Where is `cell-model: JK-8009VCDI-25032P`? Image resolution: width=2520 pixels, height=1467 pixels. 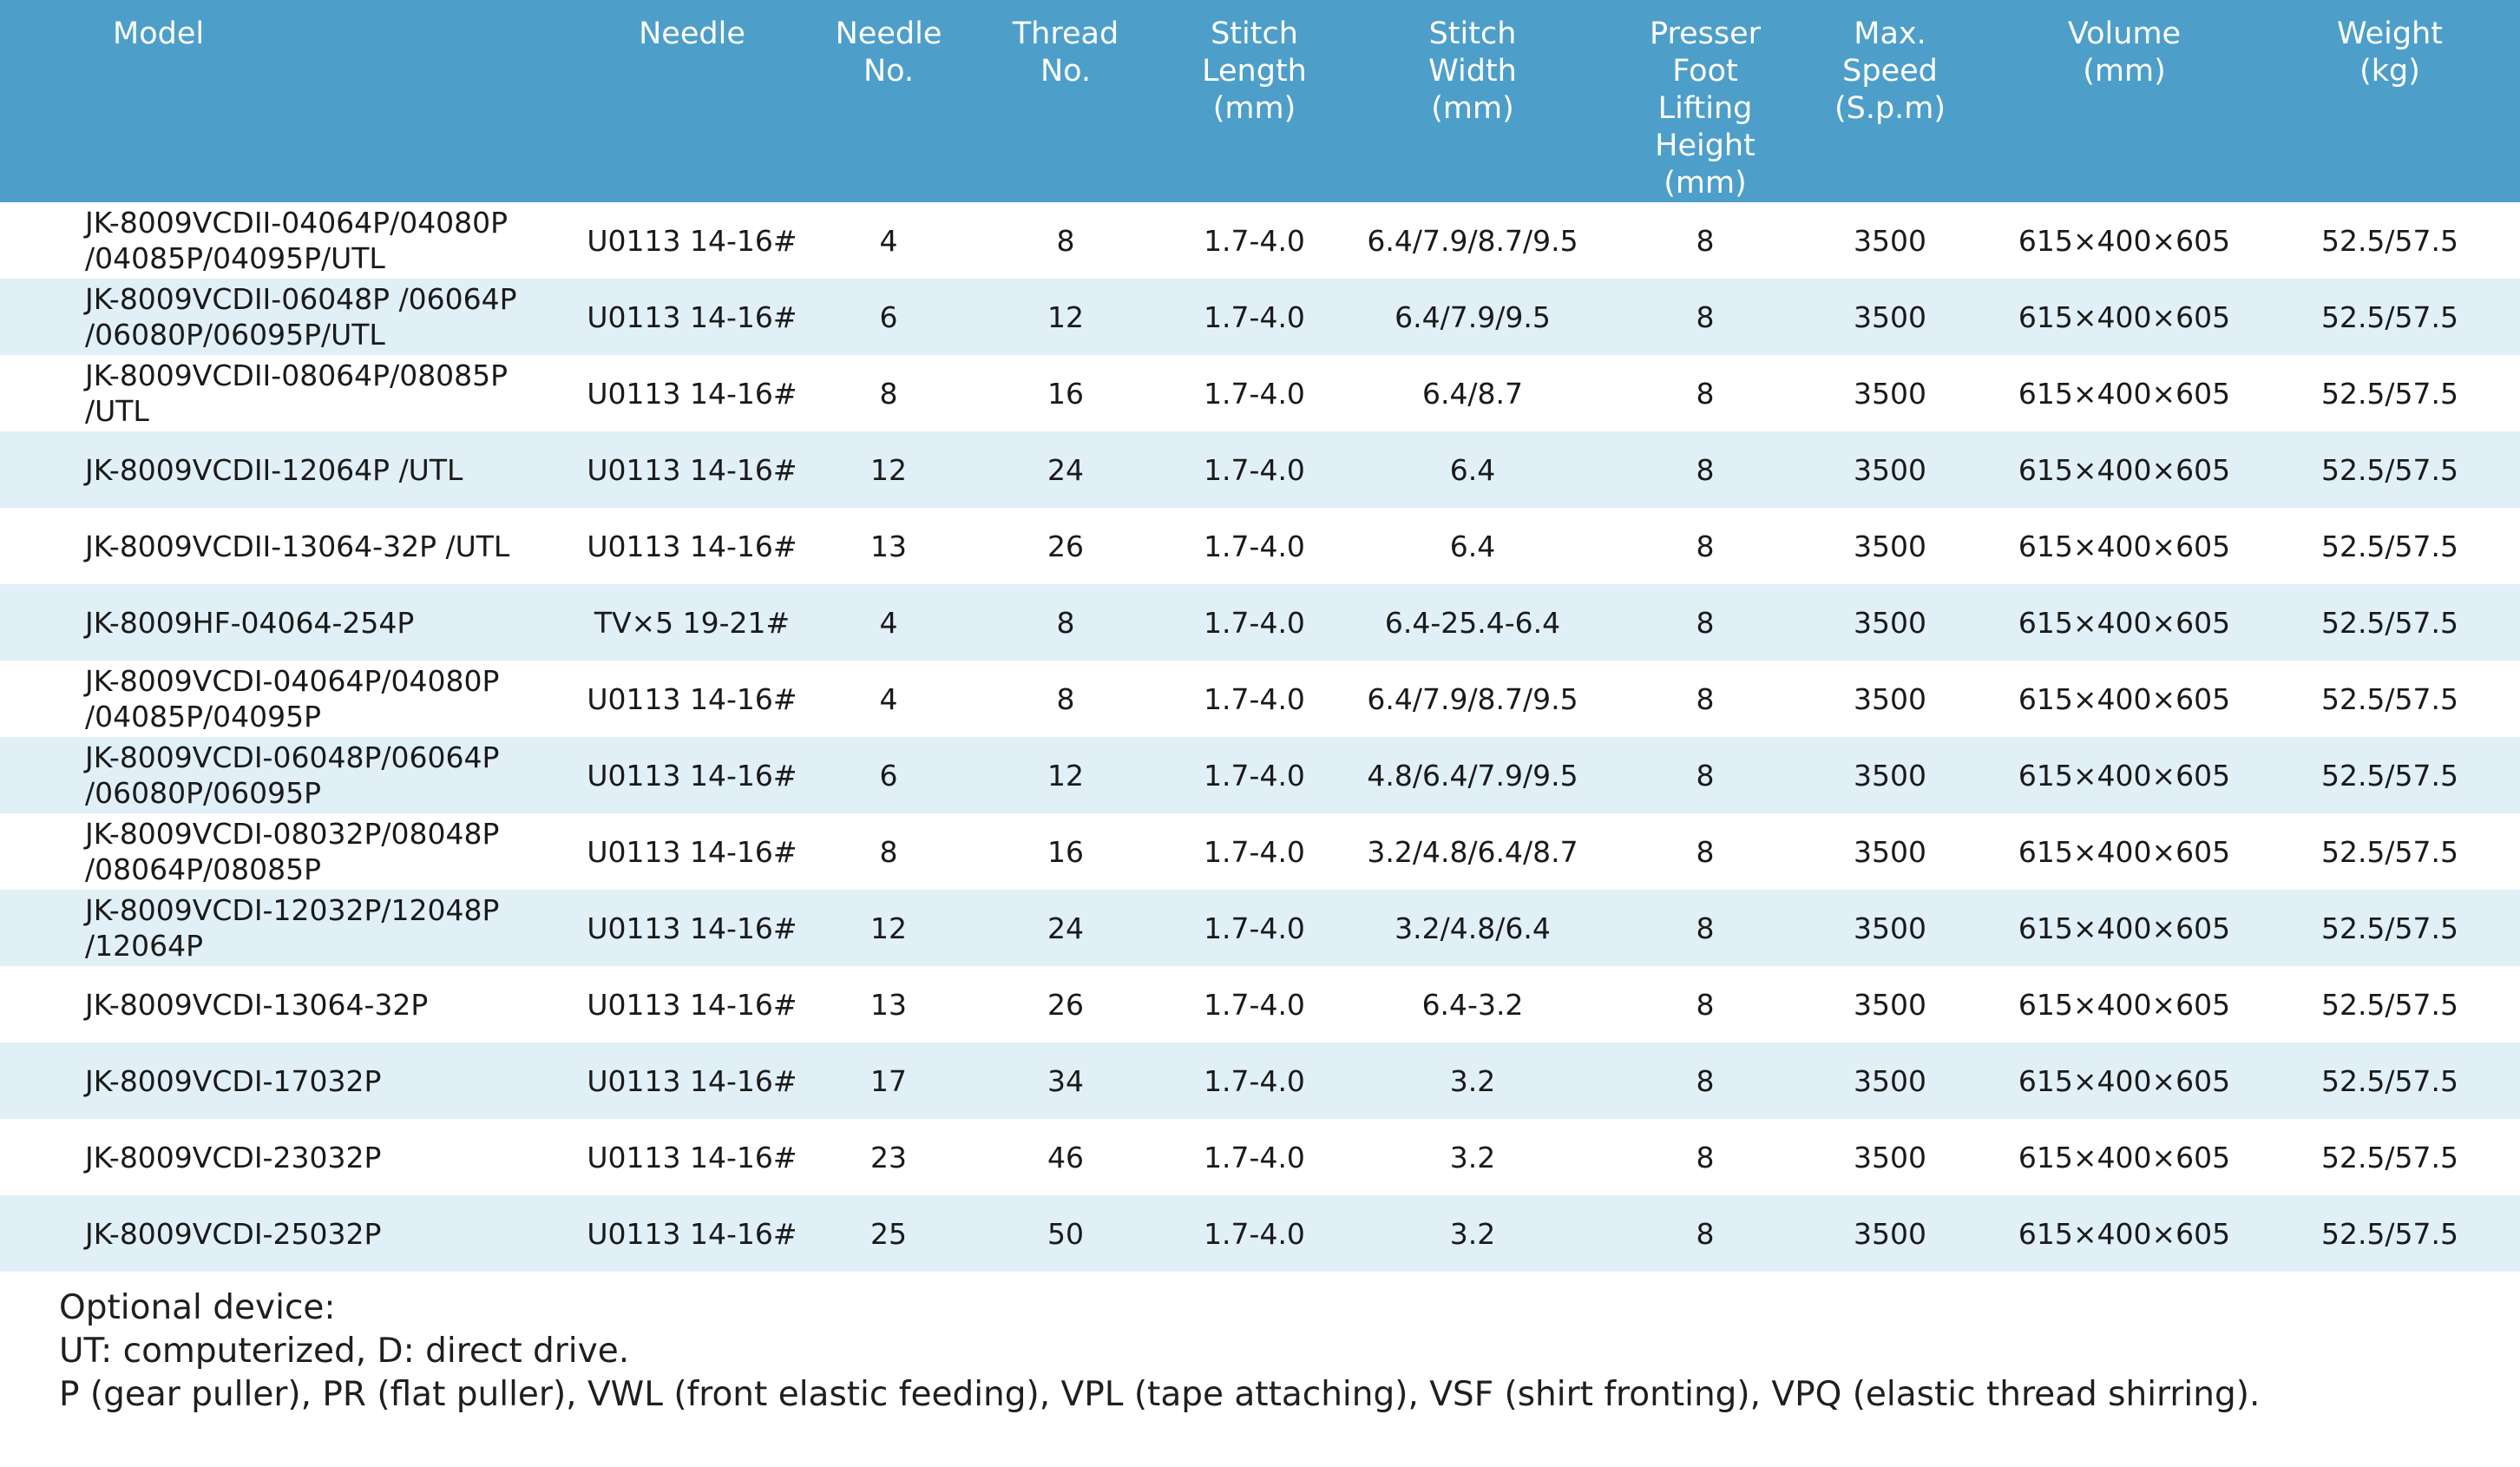 cell-model: JK-8009VCDI-25032P is located at coordinates (233, 1233).